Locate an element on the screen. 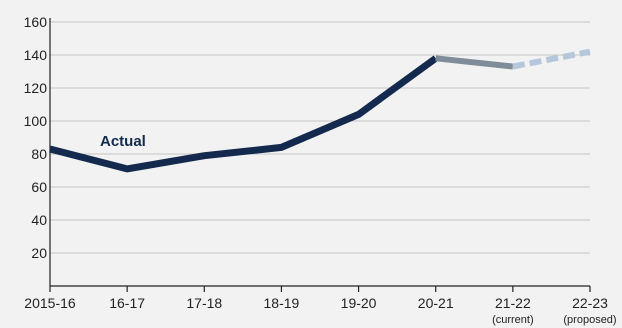  y-tick-label: 20 is located at coordinates (39, 253).